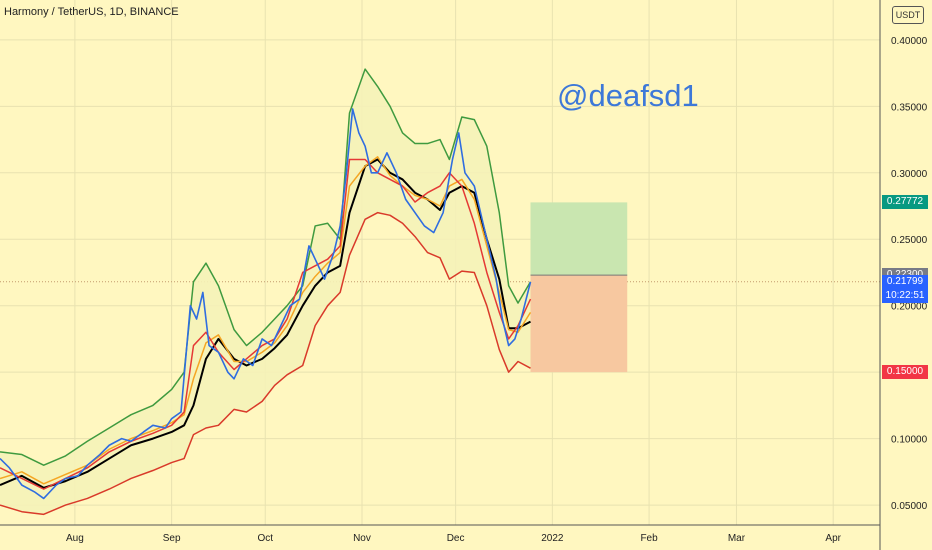 Image resolution: width=932 pixels, height=550 pixels. I want to click on x-tick-label: Aug, so click(75, 538).